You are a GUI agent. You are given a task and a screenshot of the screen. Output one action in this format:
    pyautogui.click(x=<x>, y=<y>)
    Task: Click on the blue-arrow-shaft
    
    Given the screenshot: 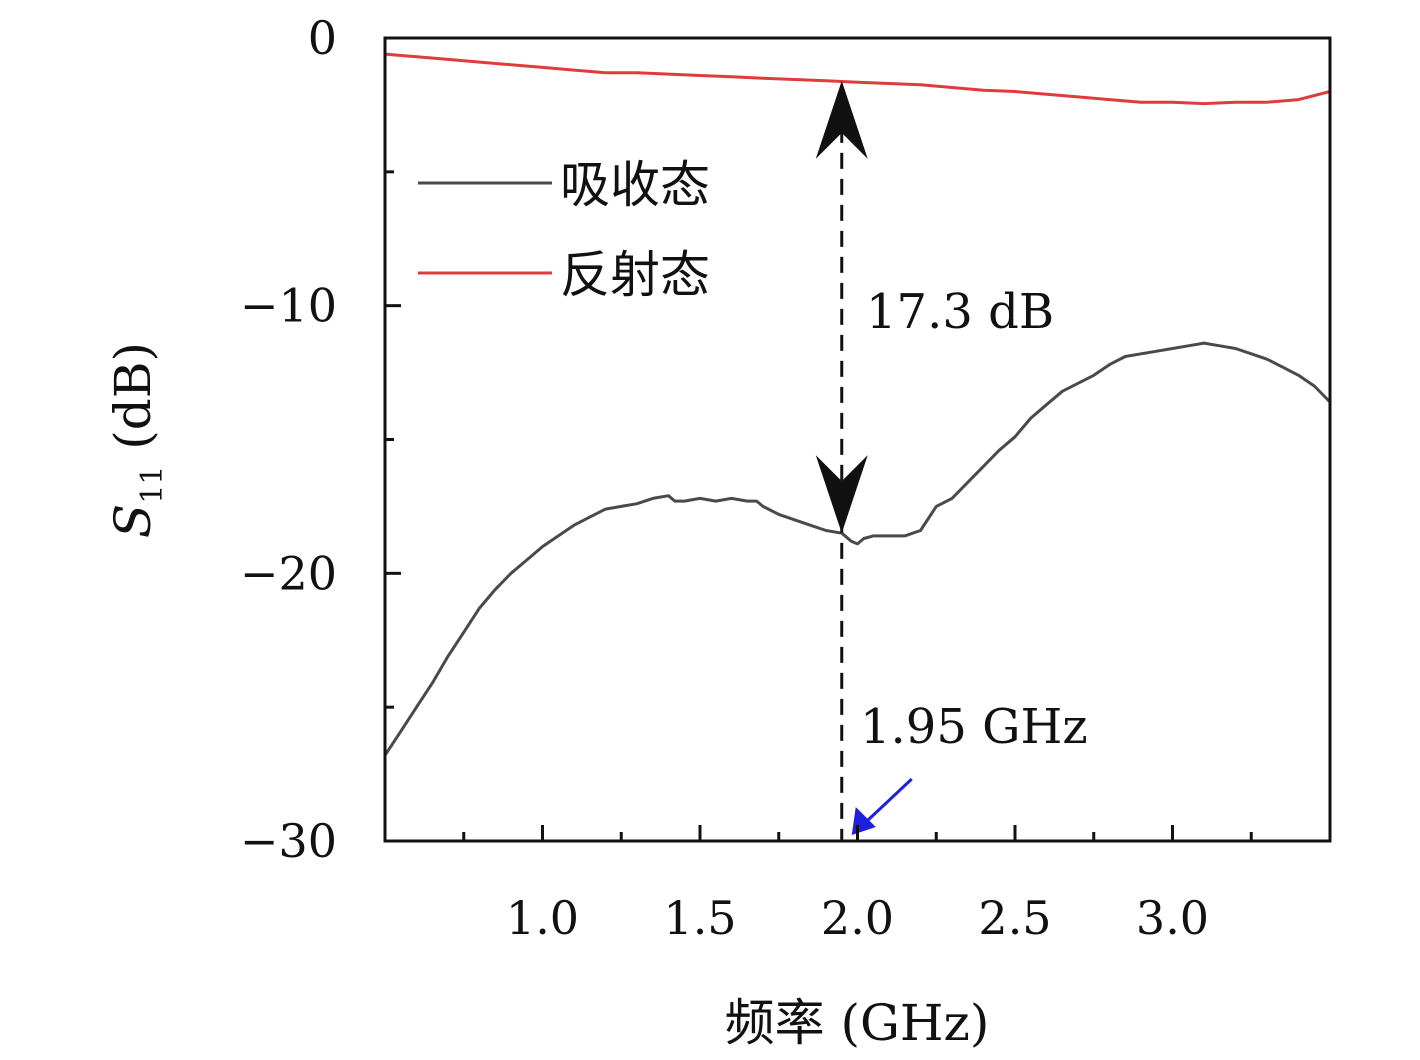 What is the action you would take?
    pyautogui.click(x=887, y=801)
    